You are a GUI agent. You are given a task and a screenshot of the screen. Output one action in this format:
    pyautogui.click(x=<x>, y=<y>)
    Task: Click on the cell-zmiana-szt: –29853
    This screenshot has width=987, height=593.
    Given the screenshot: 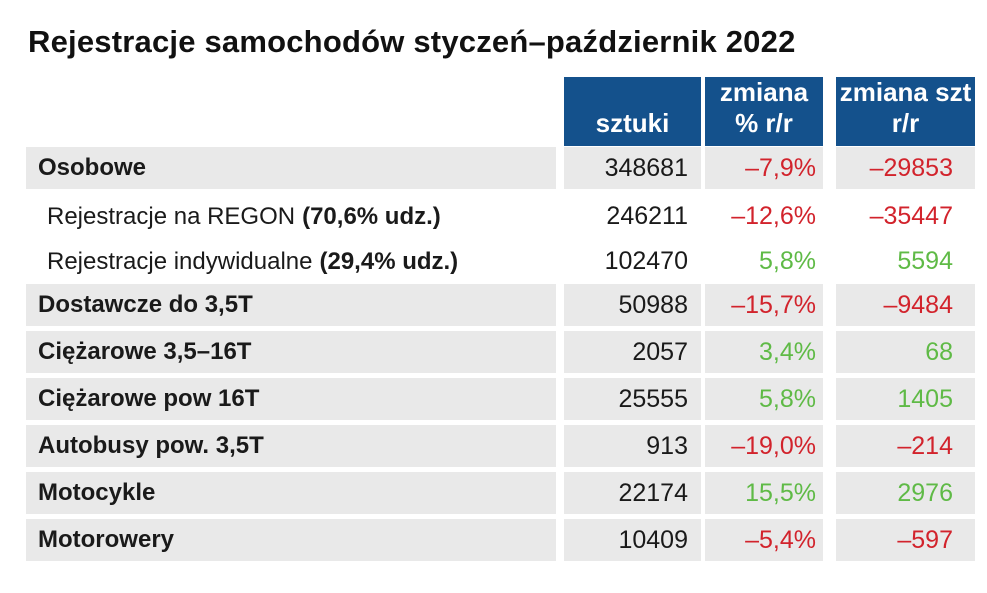 What is the action you would take?
    pyautogui.click(x=905, y=168)
    